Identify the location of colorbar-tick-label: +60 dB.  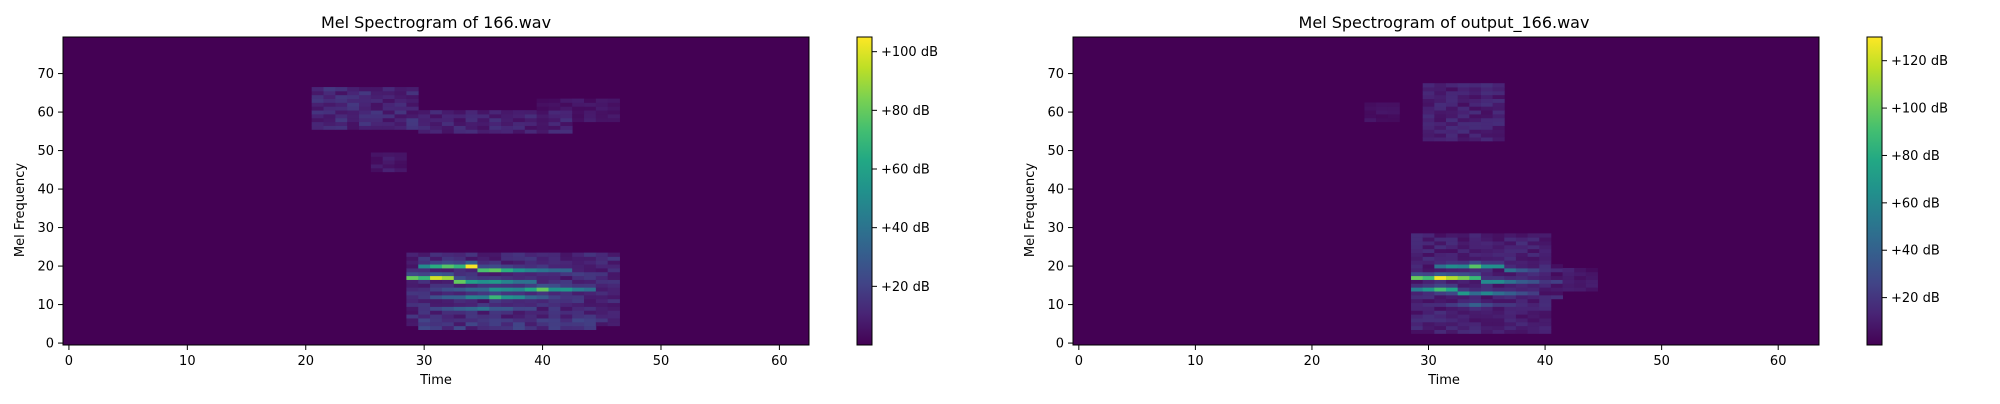
(905, 170).